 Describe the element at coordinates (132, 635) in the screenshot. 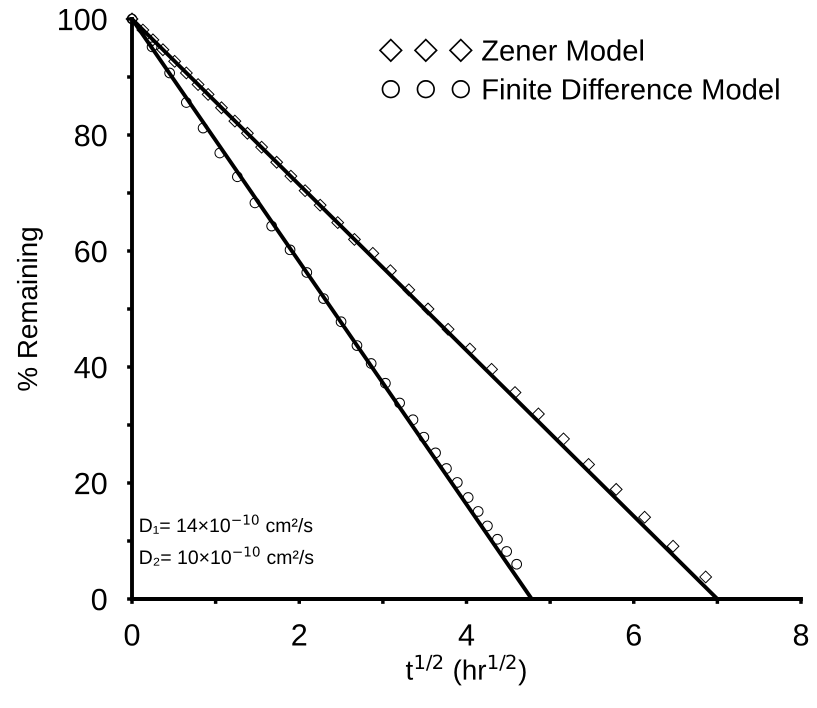

I see `x-tick-label: 0` at that location.